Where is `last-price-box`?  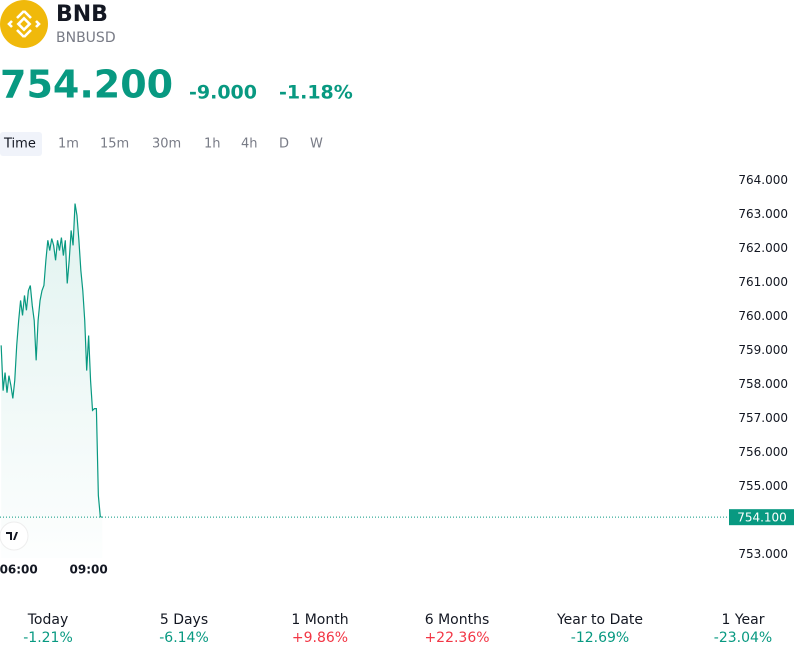
last-price-box is located at coordinates (761, 517).